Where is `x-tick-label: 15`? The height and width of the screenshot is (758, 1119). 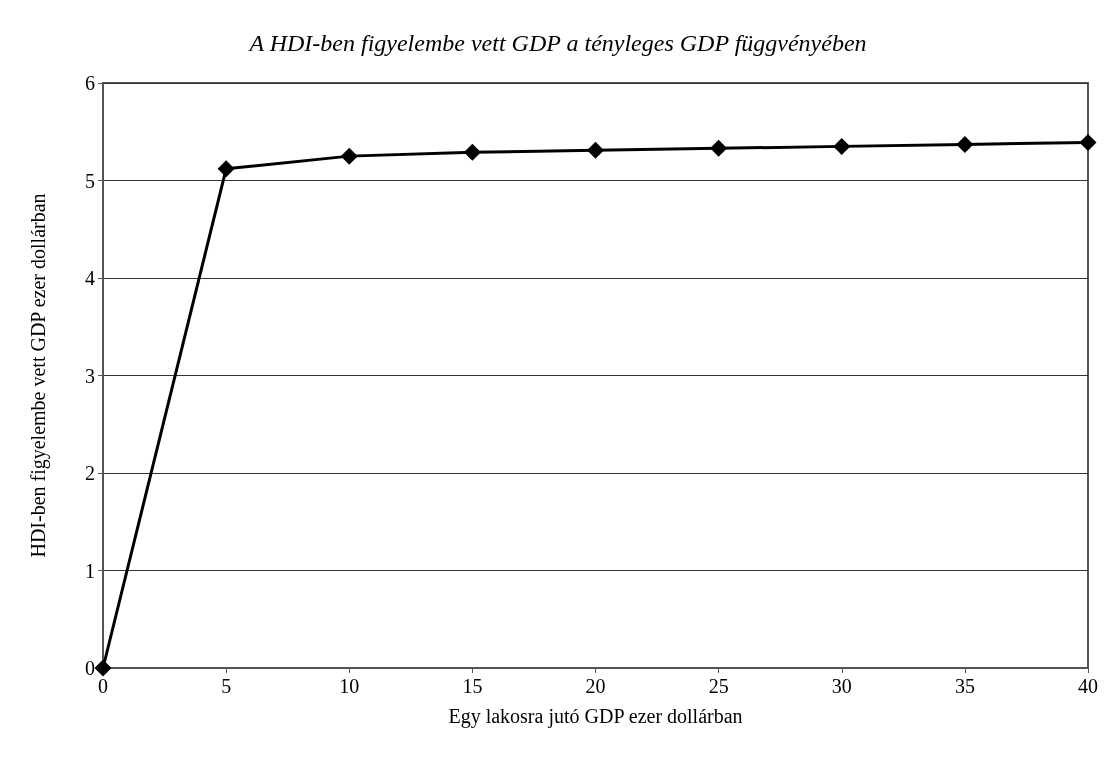 x-tick-label: 15 is located at coordinates (472, 686).